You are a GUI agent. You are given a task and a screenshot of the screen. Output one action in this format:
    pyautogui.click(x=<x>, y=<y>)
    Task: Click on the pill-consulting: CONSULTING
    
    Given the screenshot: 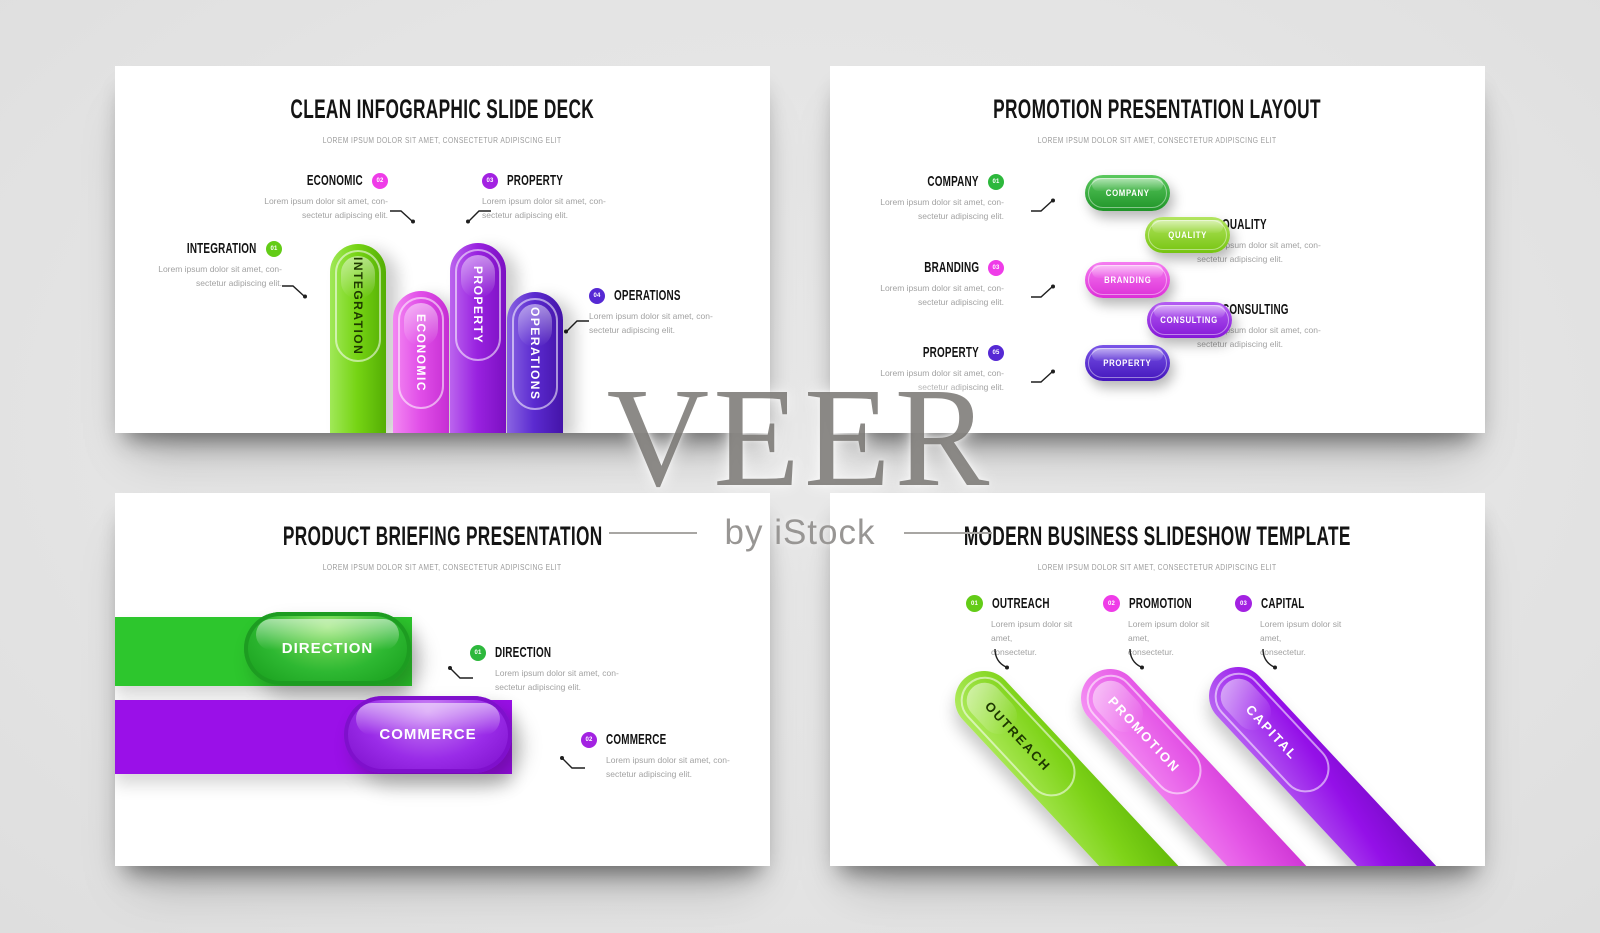 What is the action you would take?
    pyautogui.click(x=1189, y=320)
    